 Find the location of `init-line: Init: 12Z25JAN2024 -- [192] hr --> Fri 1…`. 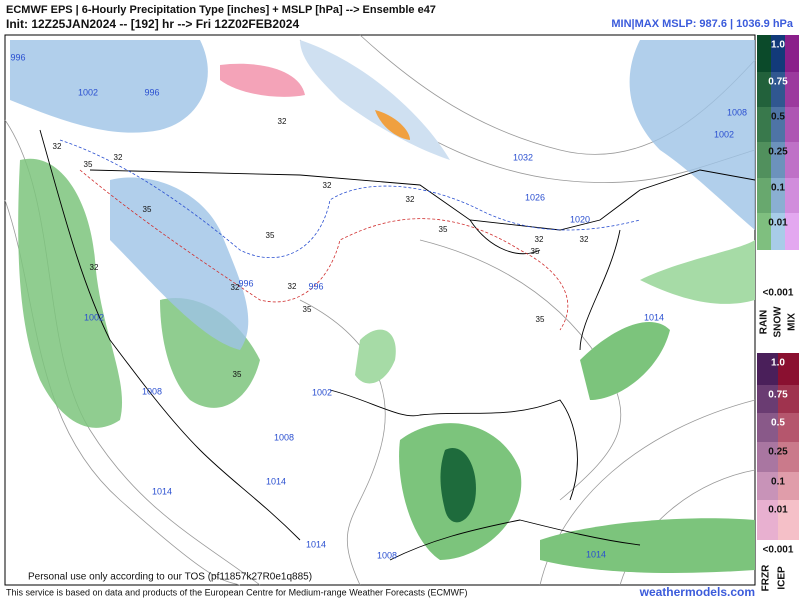

init-line: Init: 12Z25JAN2024 -- [192] hr --> Fri 1… is located at coordinates (152, 24).